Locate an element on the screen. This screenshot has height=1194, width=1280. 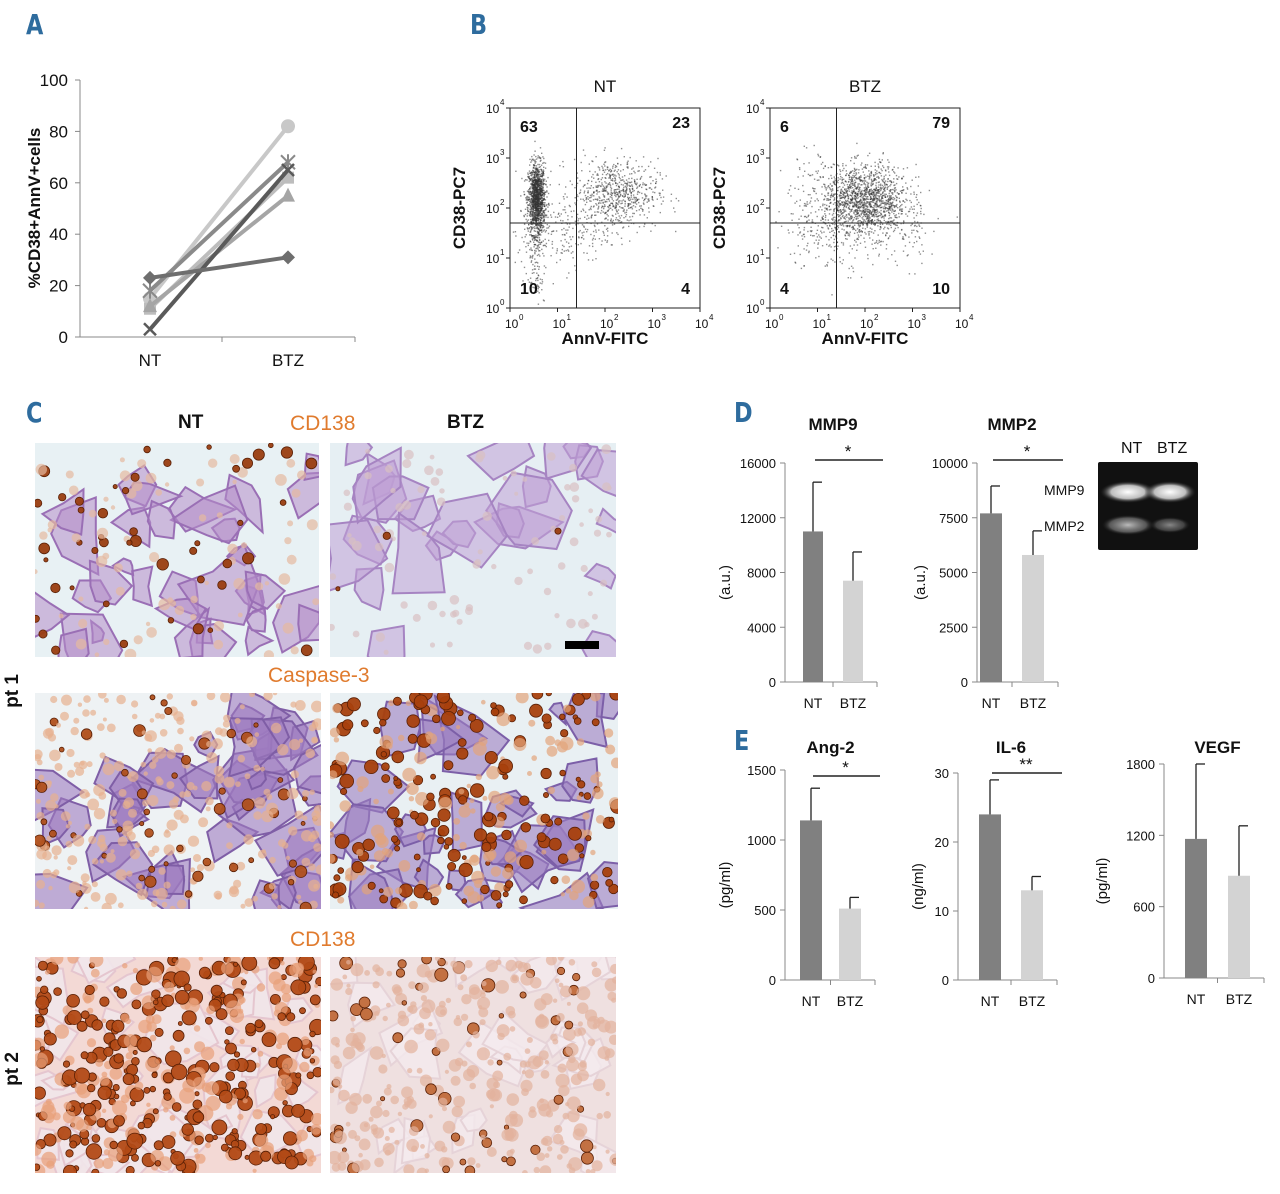
y-tick-label: 10 is located at coordinates (493, 159).